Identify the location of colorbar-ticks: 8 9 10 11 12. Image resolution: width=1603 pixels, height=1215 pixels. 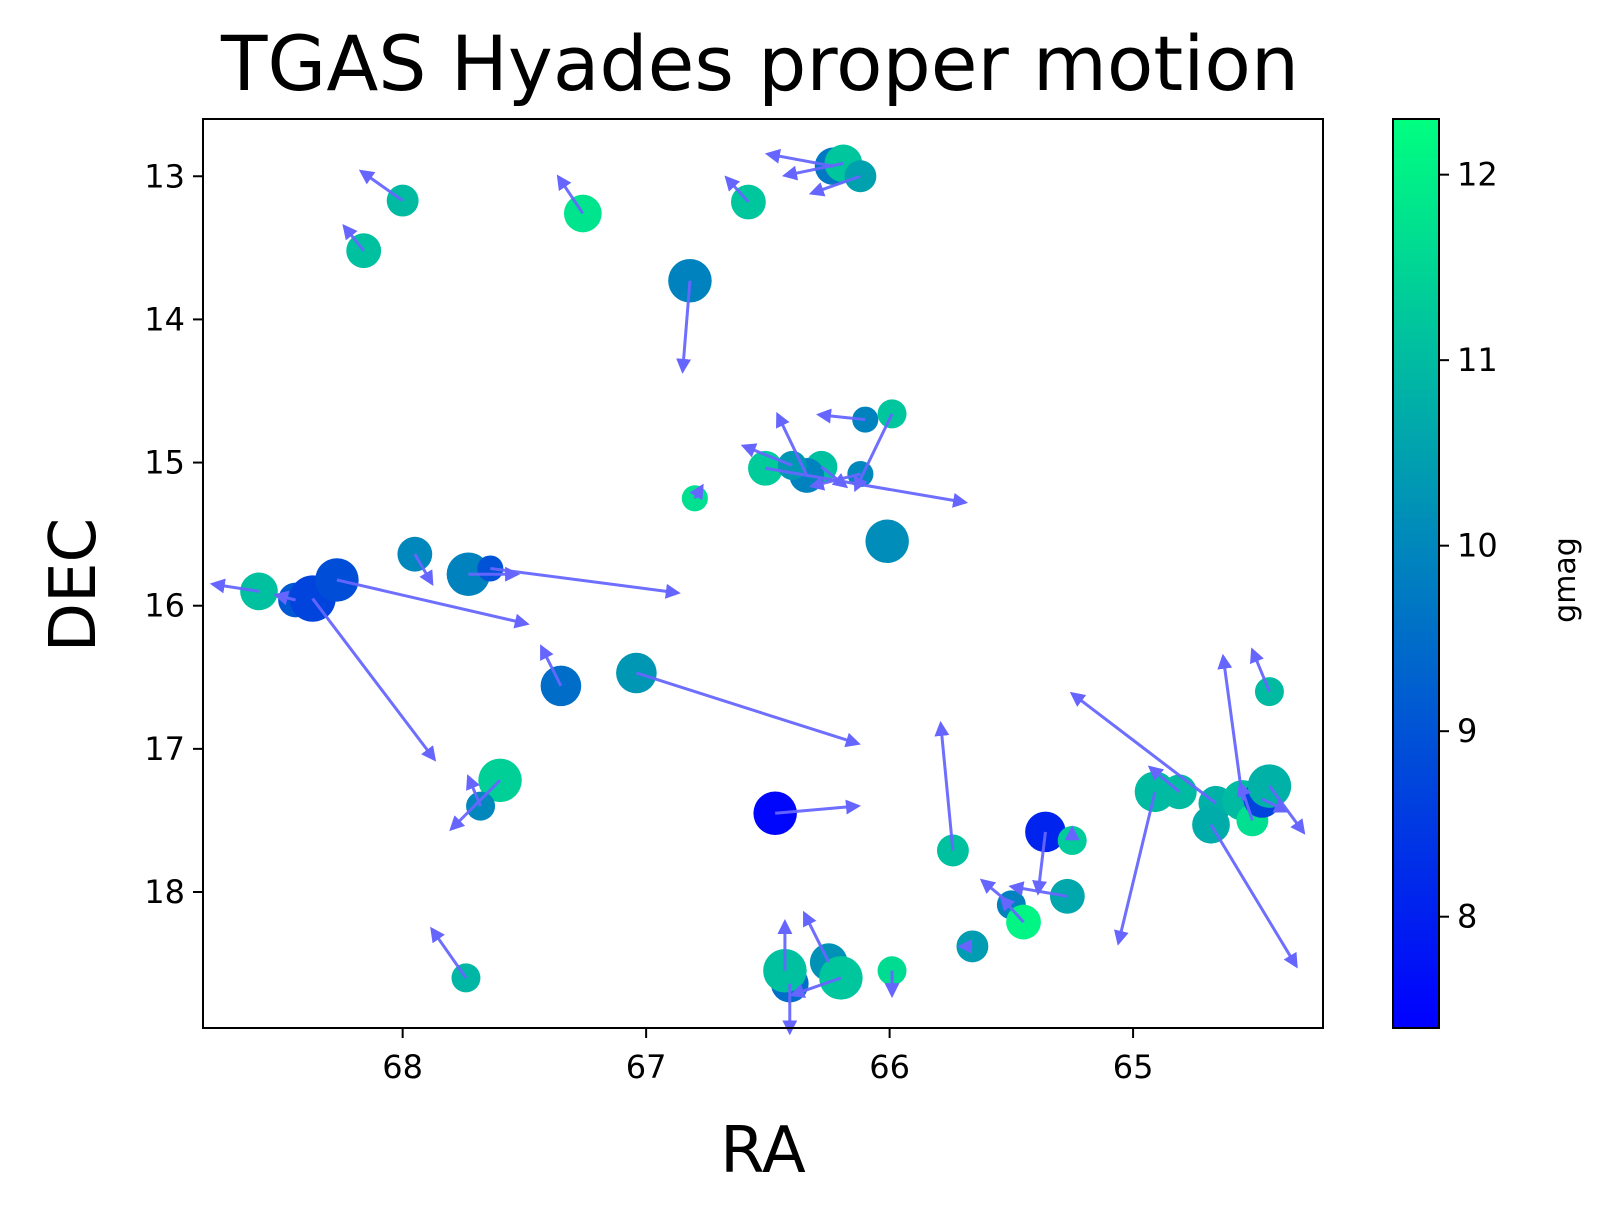
(1468, 546).